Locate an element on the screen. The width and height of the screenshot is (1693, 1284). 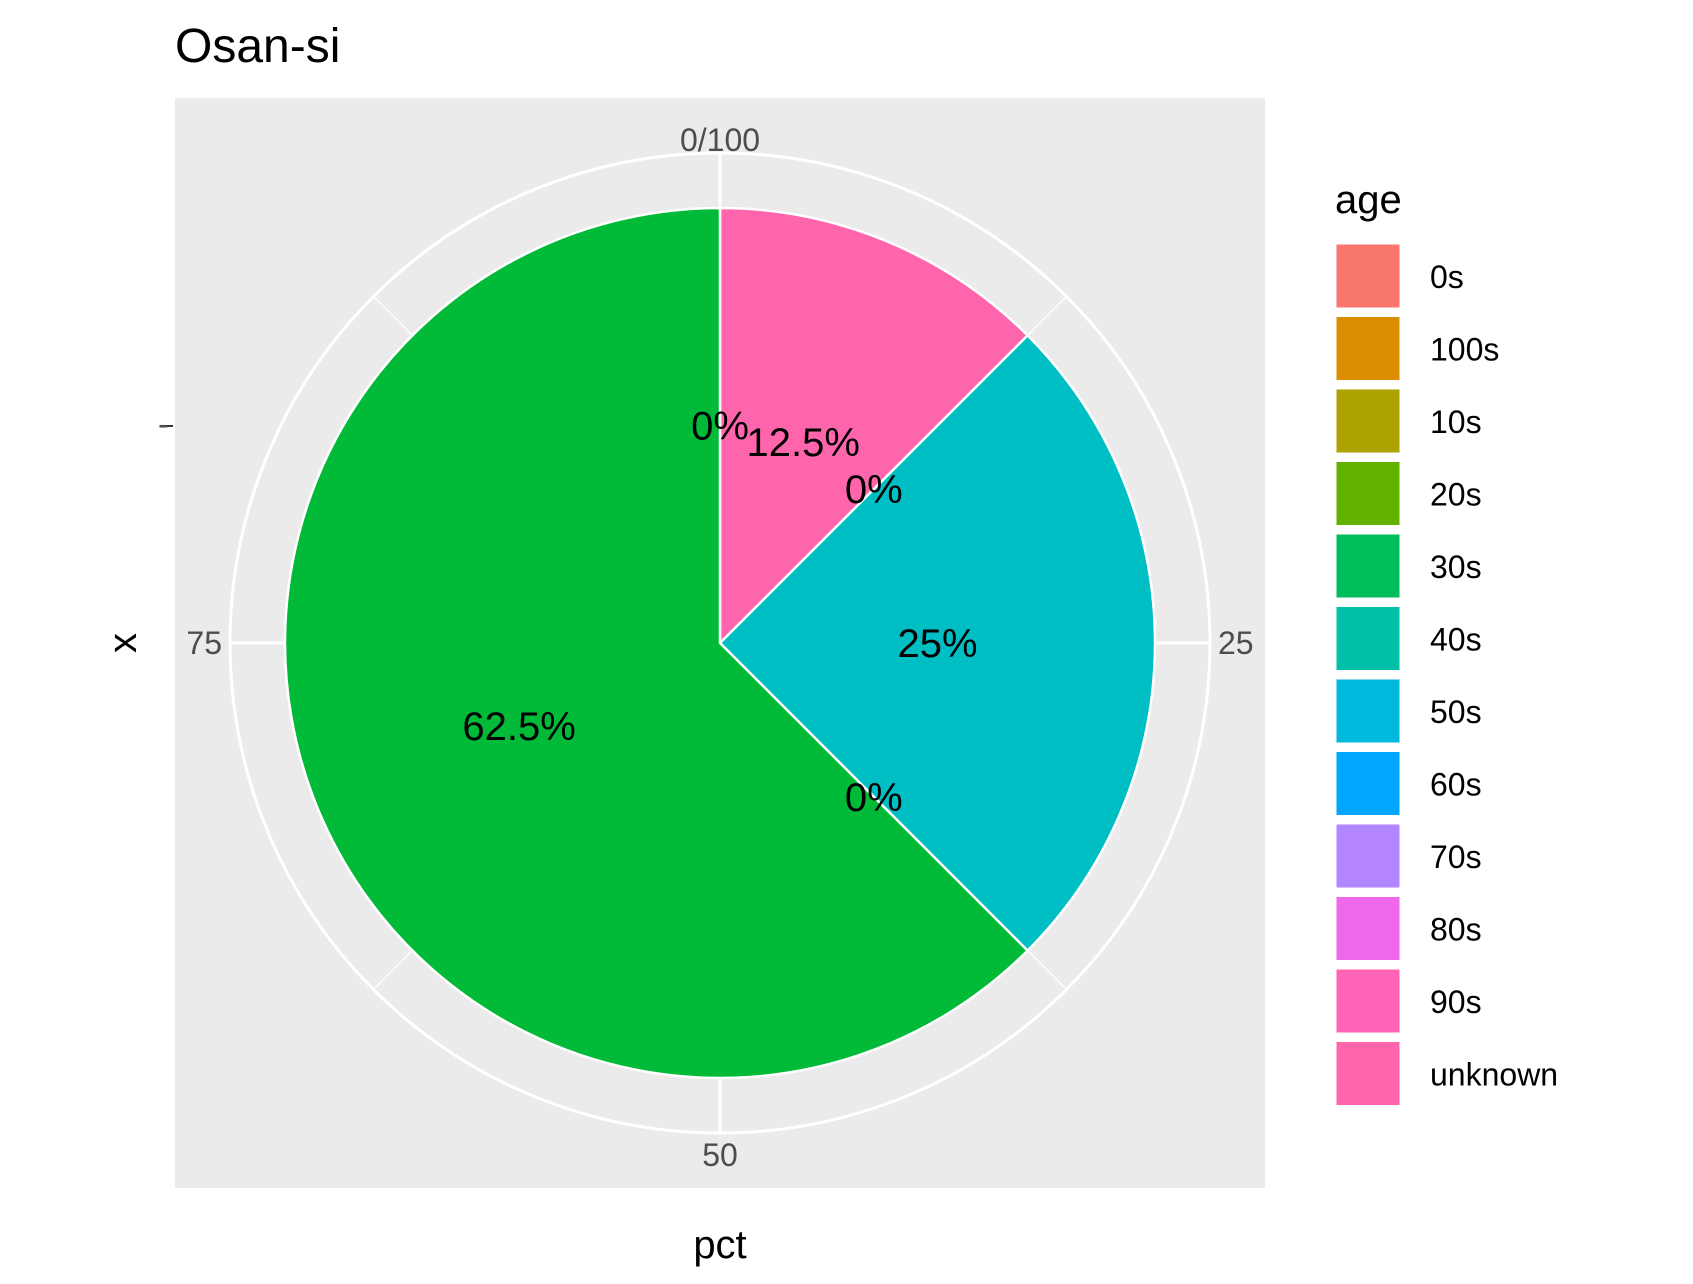
x-axis-title: pct is located at coordinates (719, 1245).